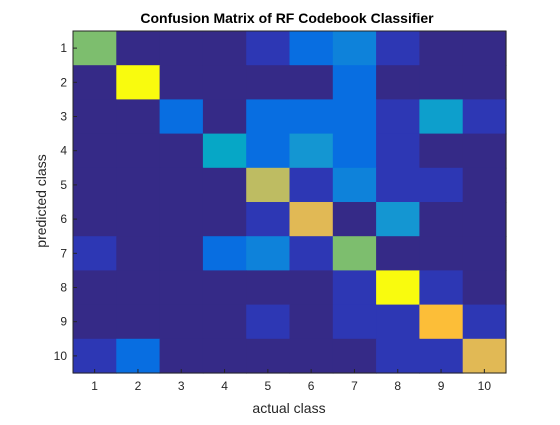 The height and width of the screenshot is (425, 560). Describe the element at coordinates (63, 82) in the screenshot. I see `y-tick-label: 2` at that location.